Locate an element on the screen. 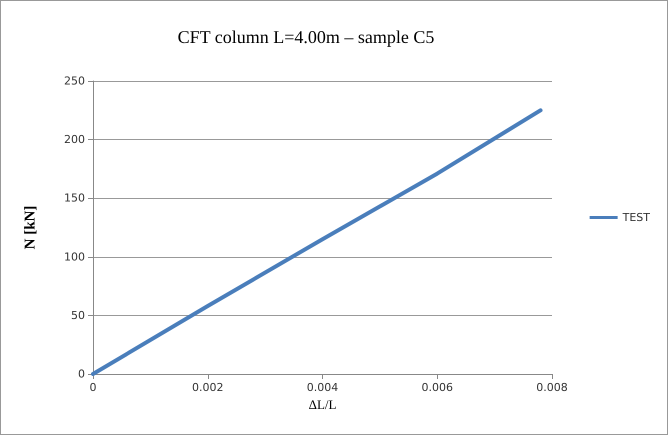 This screenshot has width=668, height=435. x-tick-label: 0.002 is located at coordinates (208, 387).